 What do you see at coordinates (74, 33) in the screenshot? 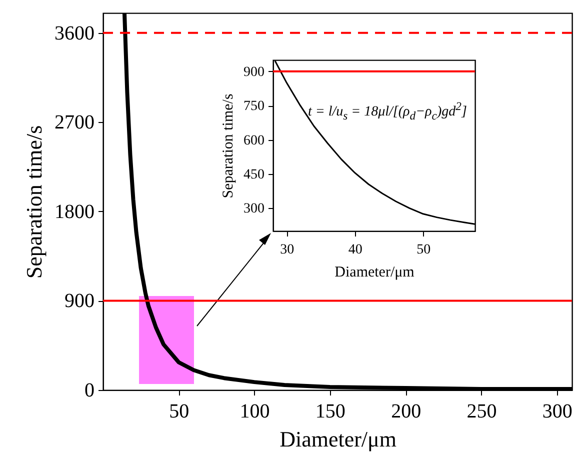
I see `y-tick-label: 3600` at bounding box center [74, 33].